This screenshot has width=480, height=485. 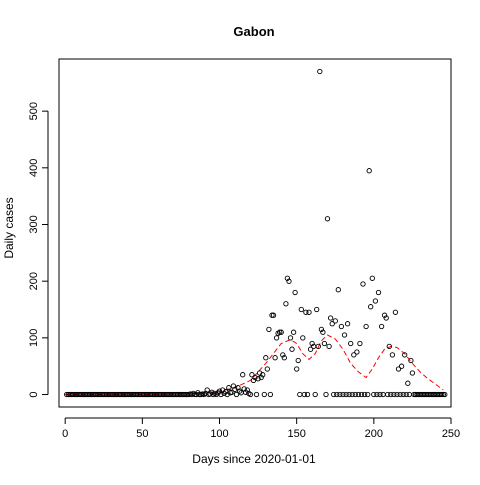 I want to click on x-tick-label: 50, so click(x=142, y=434).